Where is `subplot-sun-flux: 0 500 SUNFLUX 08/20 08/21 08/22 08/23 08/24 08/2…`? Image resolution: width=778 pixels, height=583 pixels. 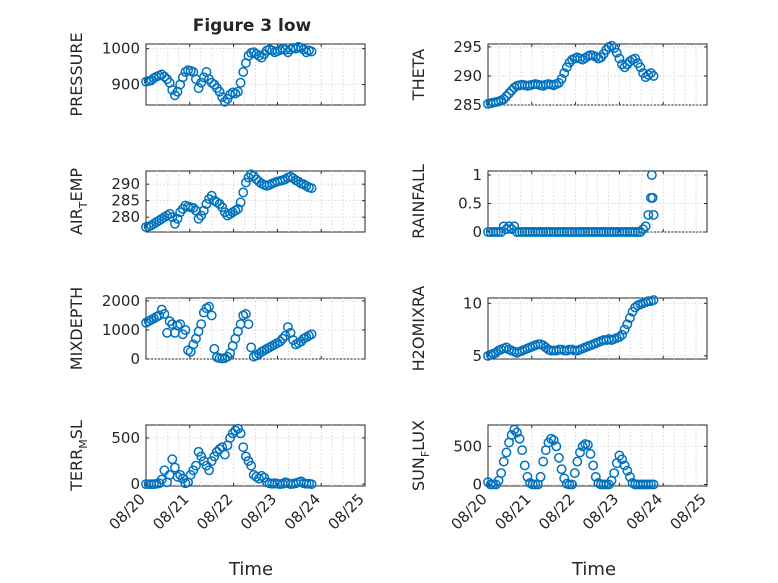 subplot-sun-flux: 0 500 SUNFLUX 08/20 08/21 08/22 08/23 08/24 08/2… is located at coordinates (559, 476).